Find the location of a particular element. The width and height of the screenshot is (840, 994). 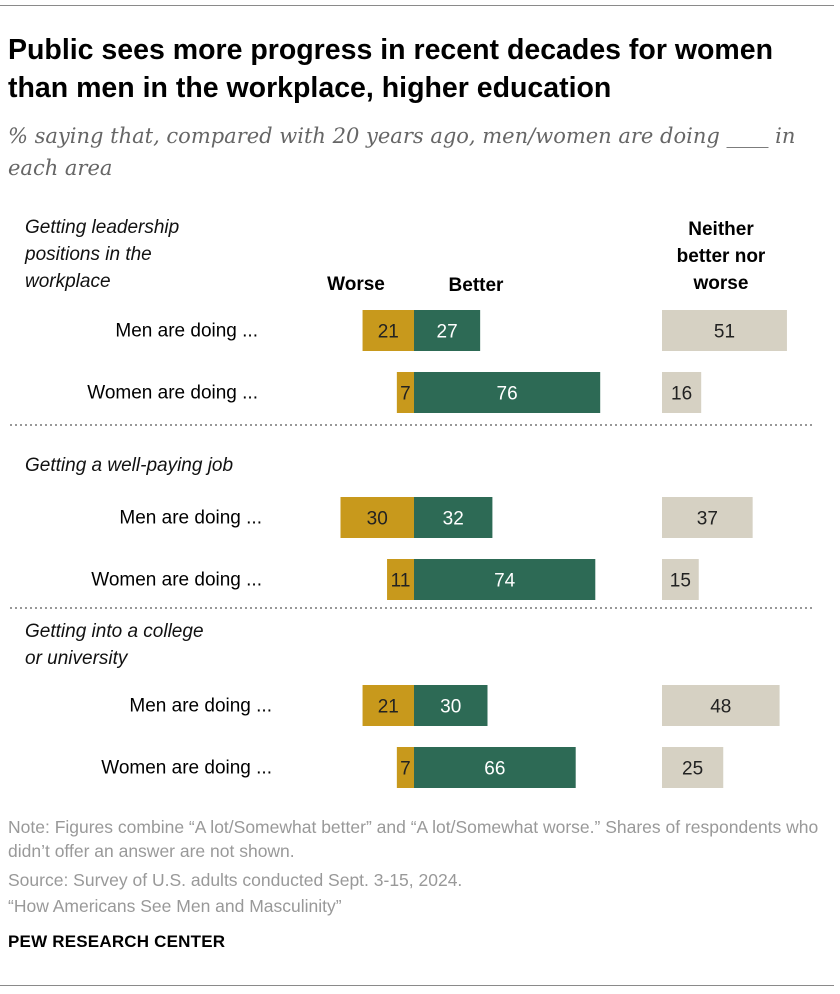

value-label-neither: 37 is located at coordinates (707, 519).